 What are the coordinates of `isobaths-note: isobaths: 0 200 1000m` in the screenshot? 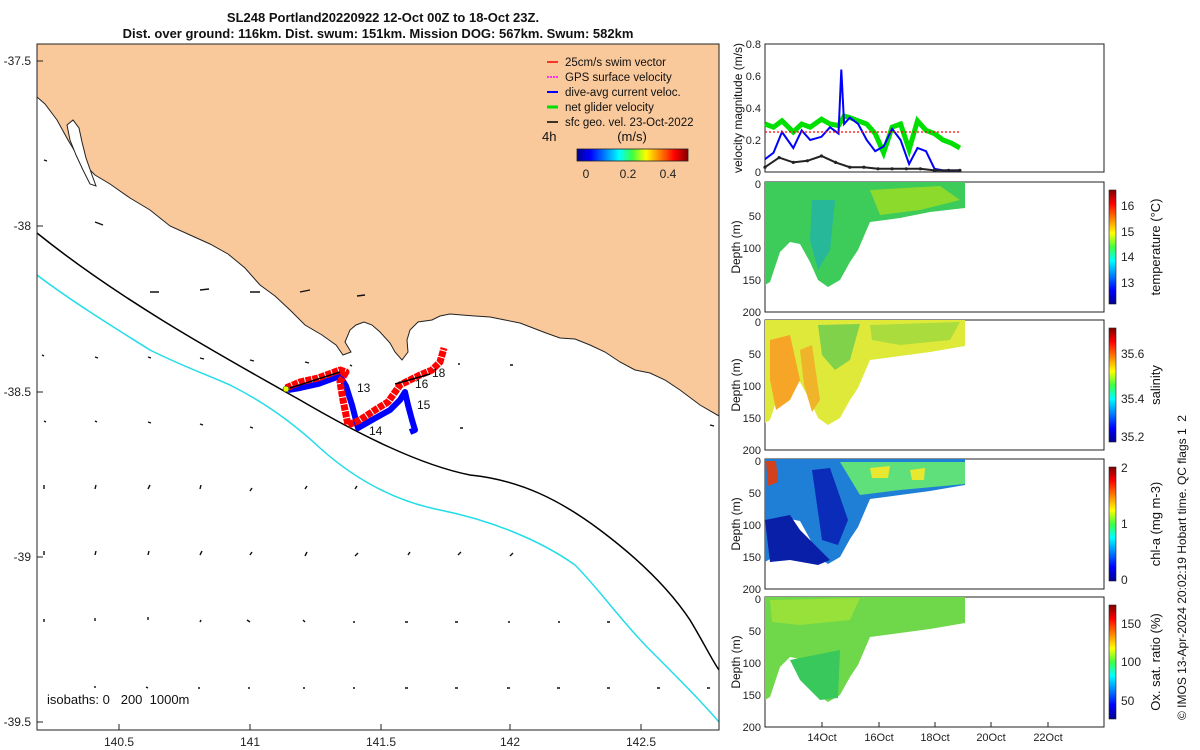 It's located at (118, 699).